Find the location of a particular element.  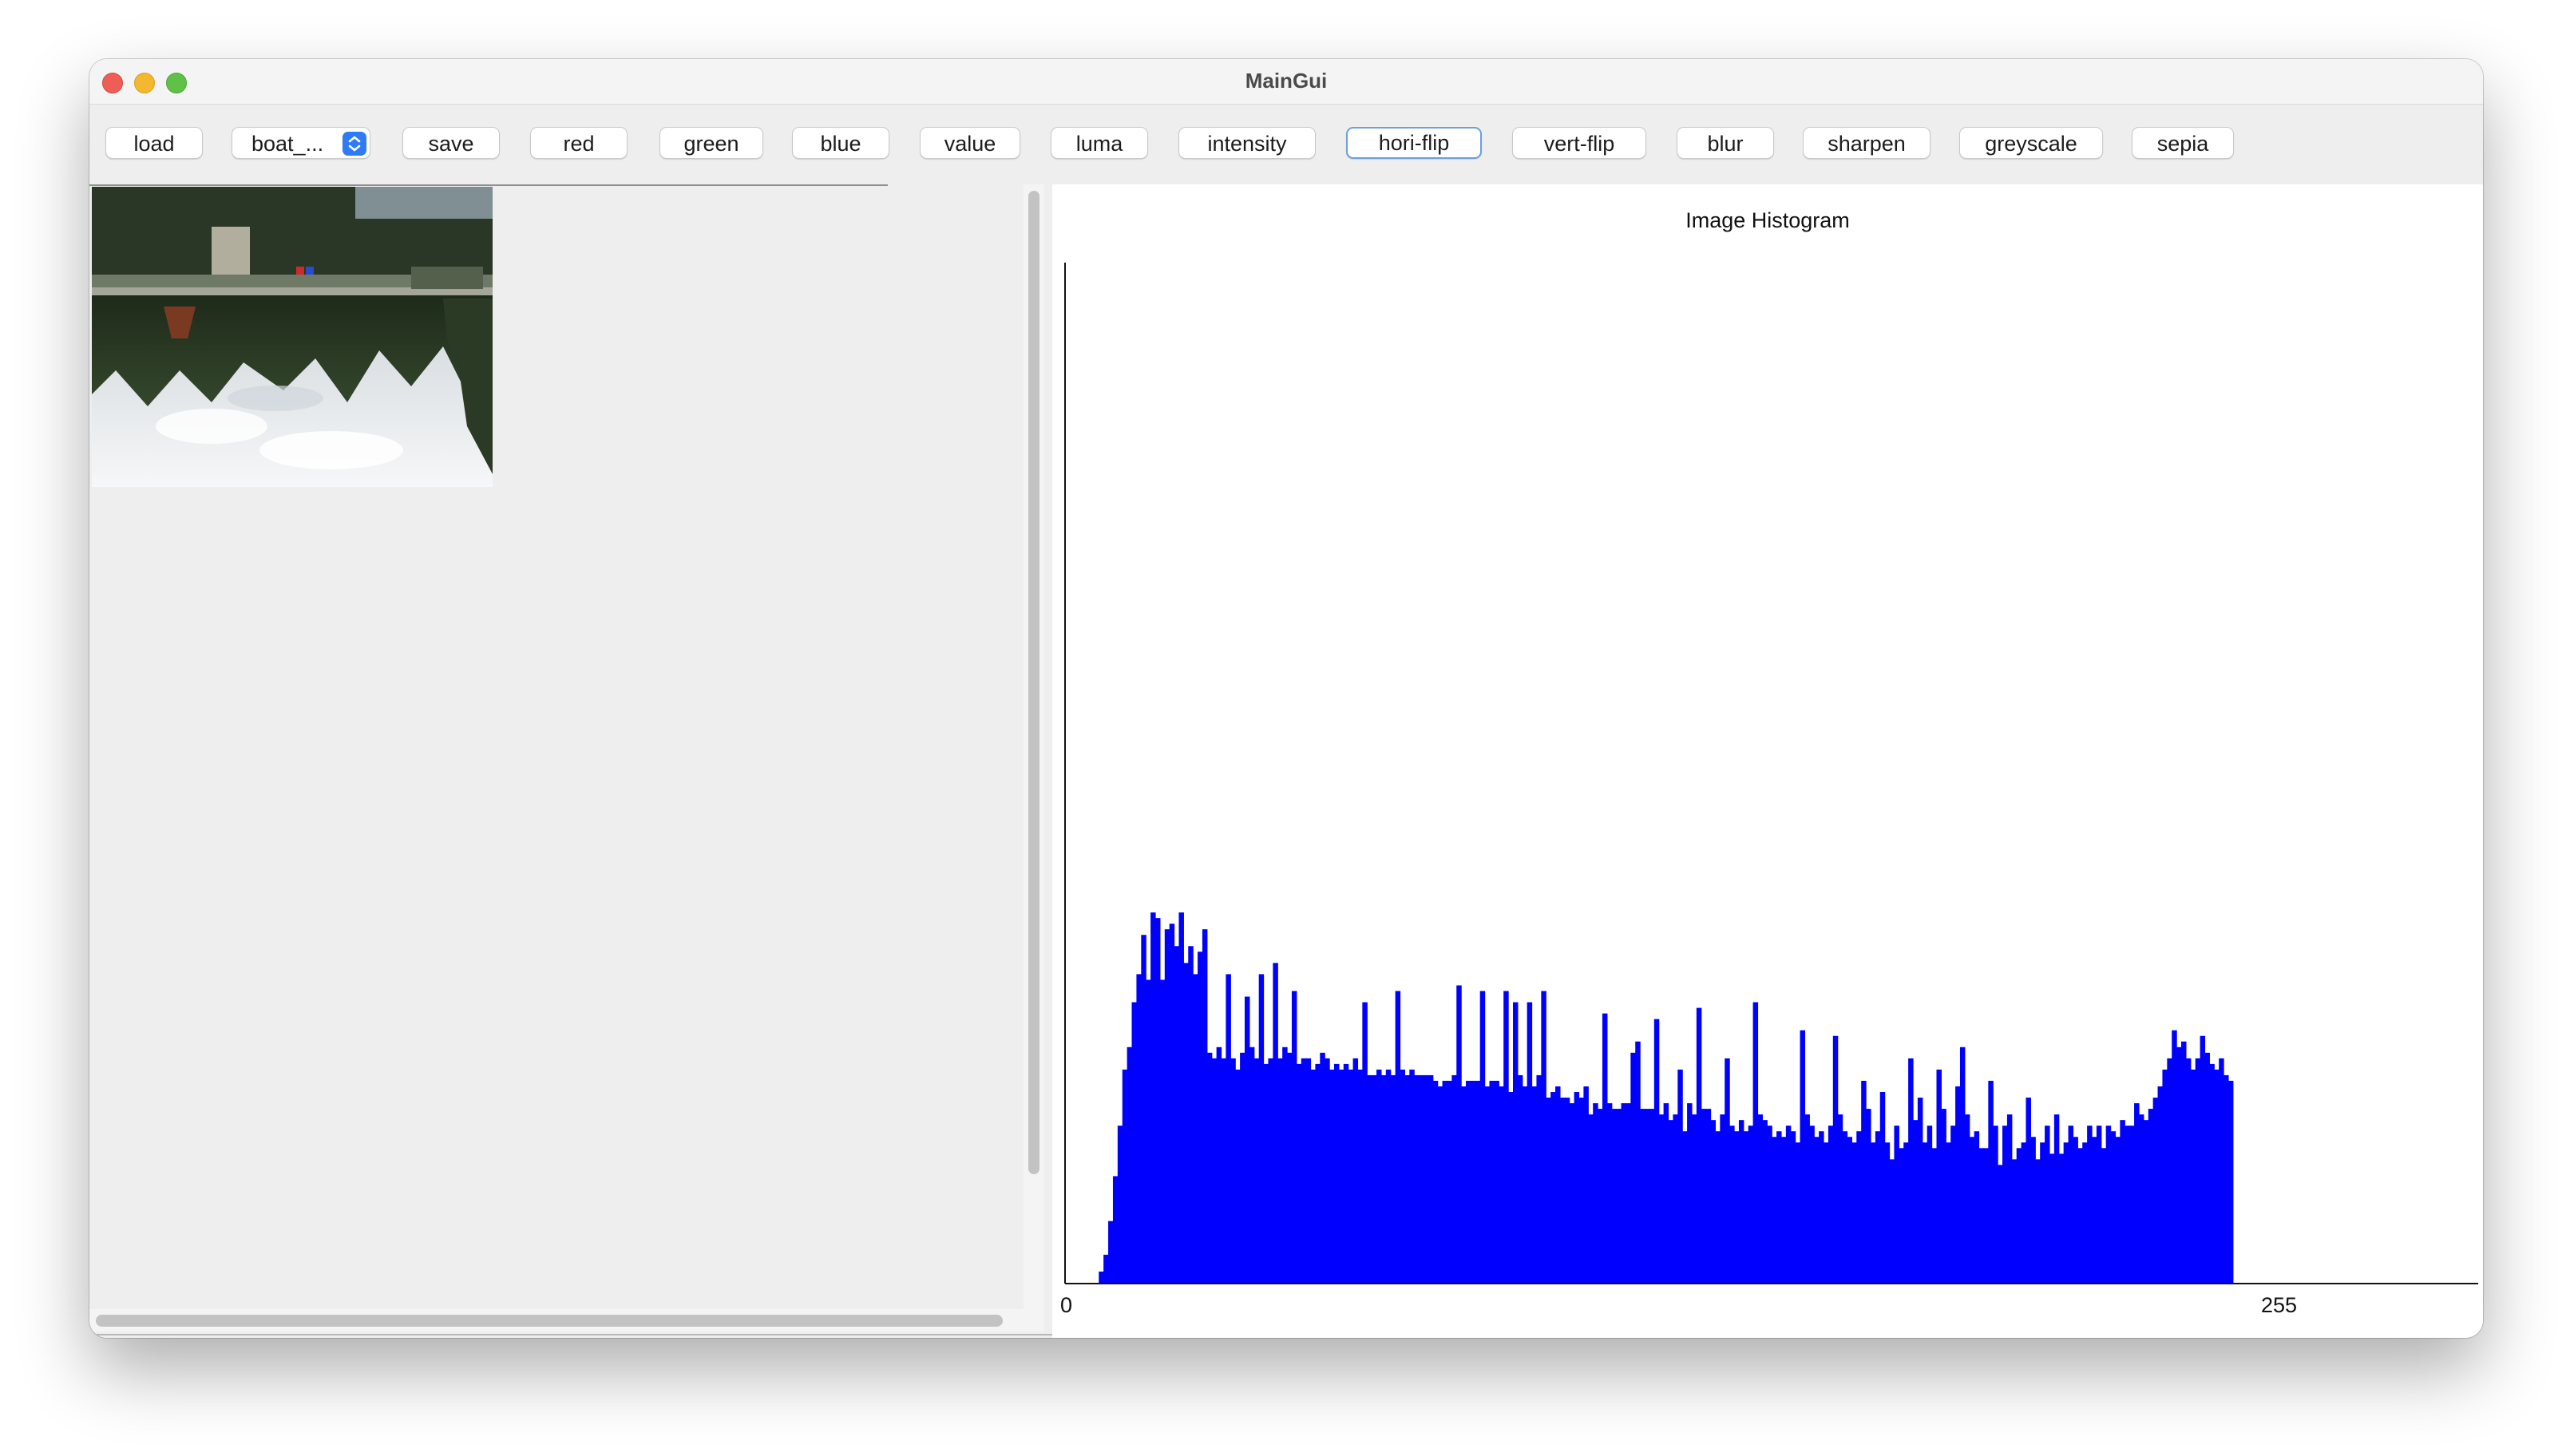

maximize-window-button is located at coordinates (176, 83).